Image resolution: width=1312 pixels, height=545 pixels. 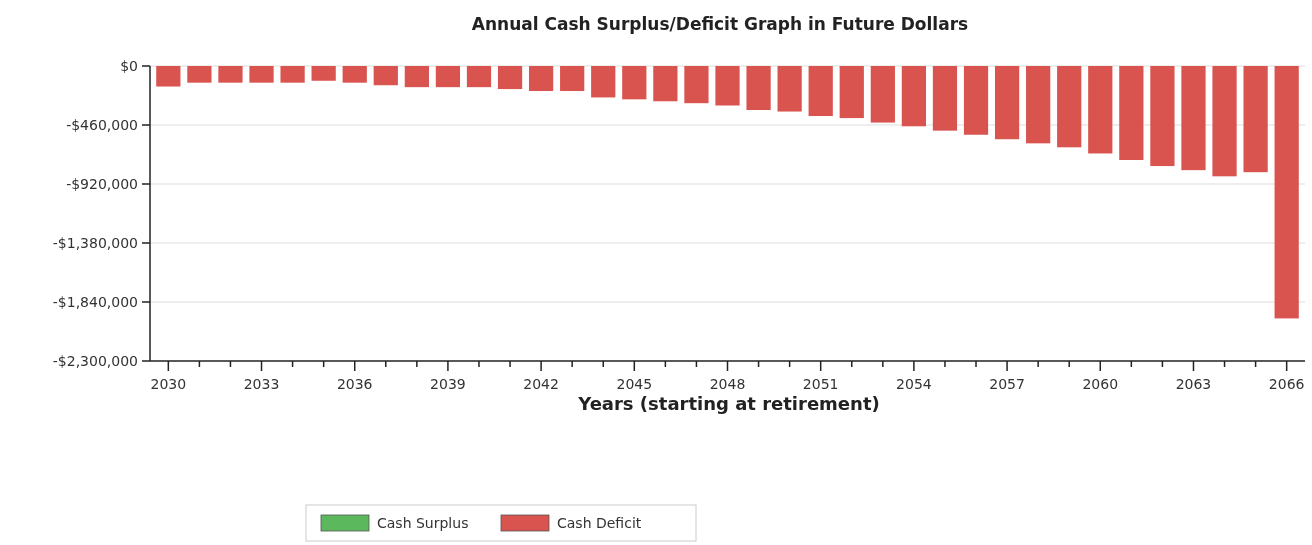 I want to click on x-tick-label: 2054, so click(x=914, y=384).